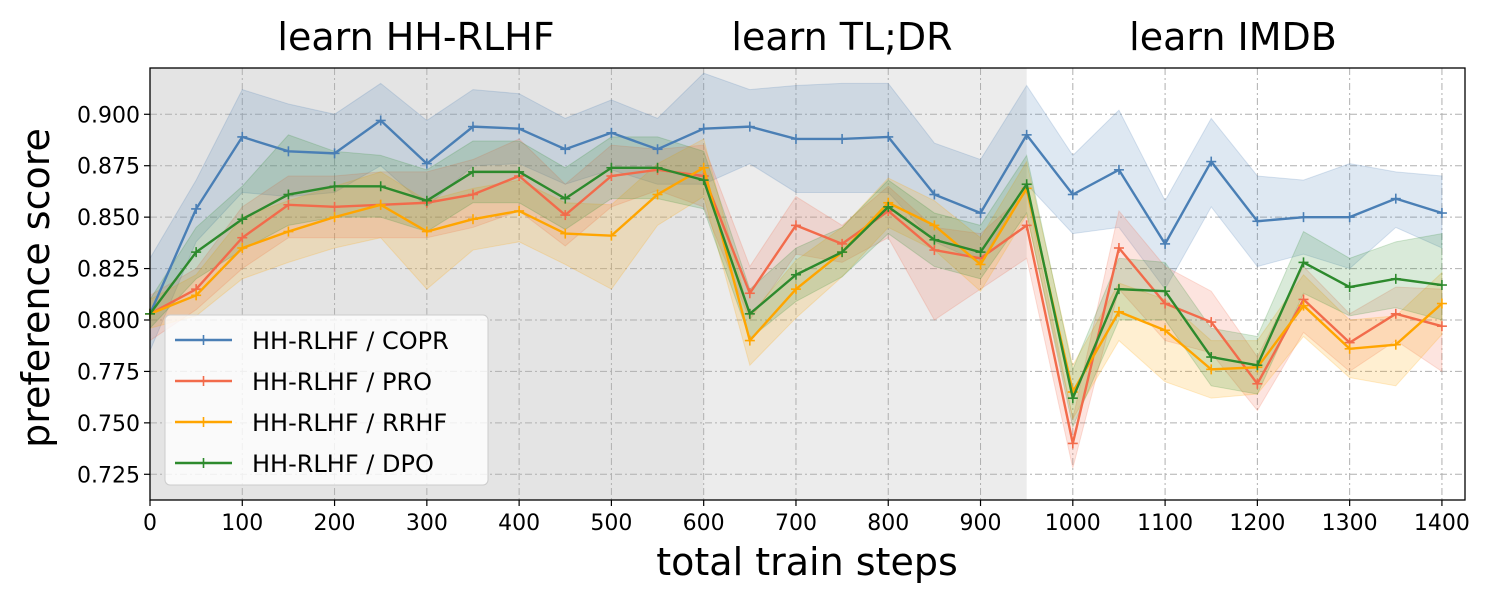 This screenshot has width=1495, height=598. Describe the element at coordinates (981, 523) in the screenshot. I see `x-tick-label: 900` at that location.